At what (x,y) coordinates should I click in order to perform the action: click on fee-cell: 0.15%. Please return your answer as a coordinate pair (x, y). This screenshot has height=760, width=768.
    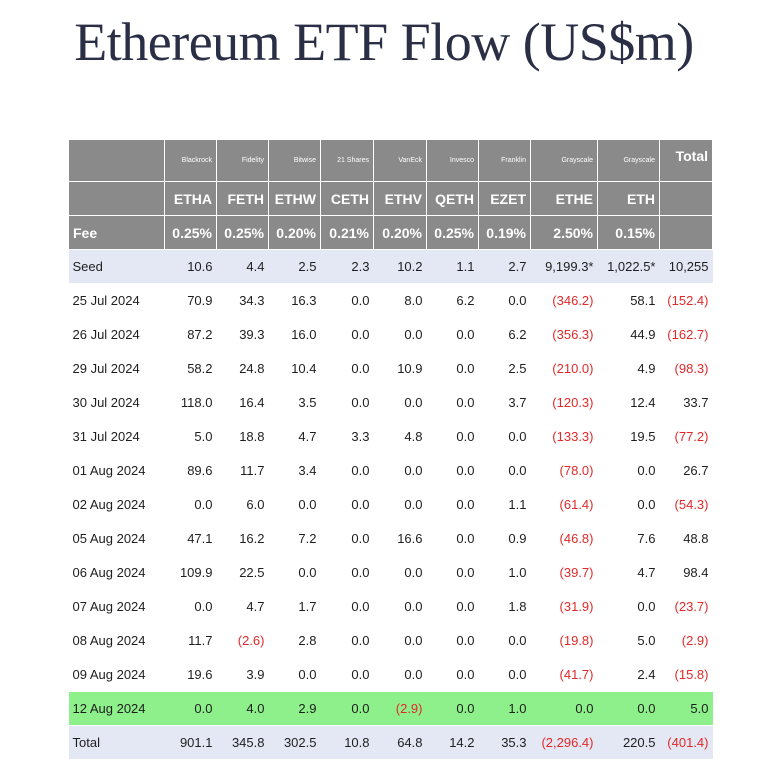
    Looking at the image, I should click on (628, 232).